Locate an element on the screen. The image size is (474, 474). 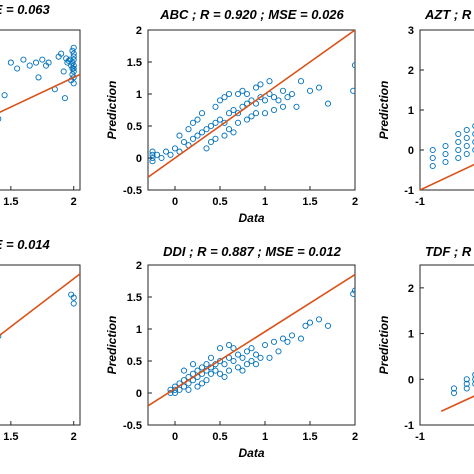
x-tick-label: -1 is located at coordinates (420, 202).